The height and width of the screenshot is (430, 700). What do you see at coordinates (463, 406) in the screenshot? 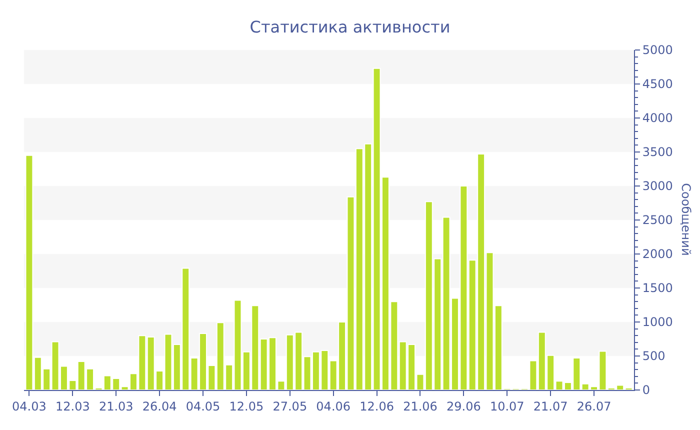
I see `x-tick-label: 29.06` at bounding box center [463, 406].